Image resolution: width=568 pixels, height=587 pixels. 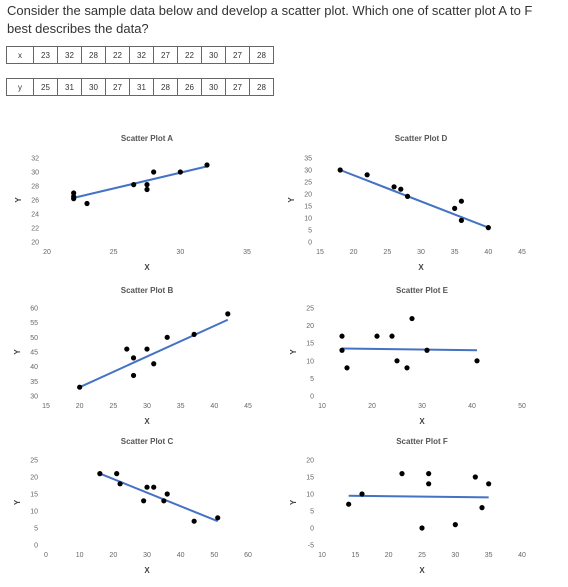 I want to click on y-tick-label: 22, so click(x=35, y=229).